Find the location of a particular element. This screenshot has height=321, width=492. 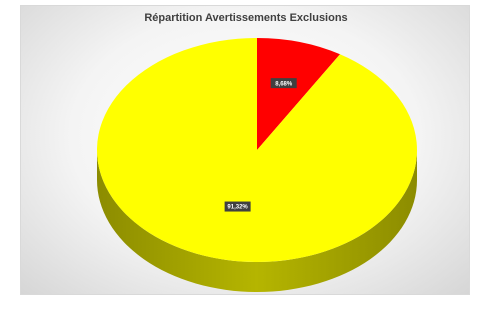

chart-title: Répartition Avertissements Exclusions is located at coordinates (246, 18).